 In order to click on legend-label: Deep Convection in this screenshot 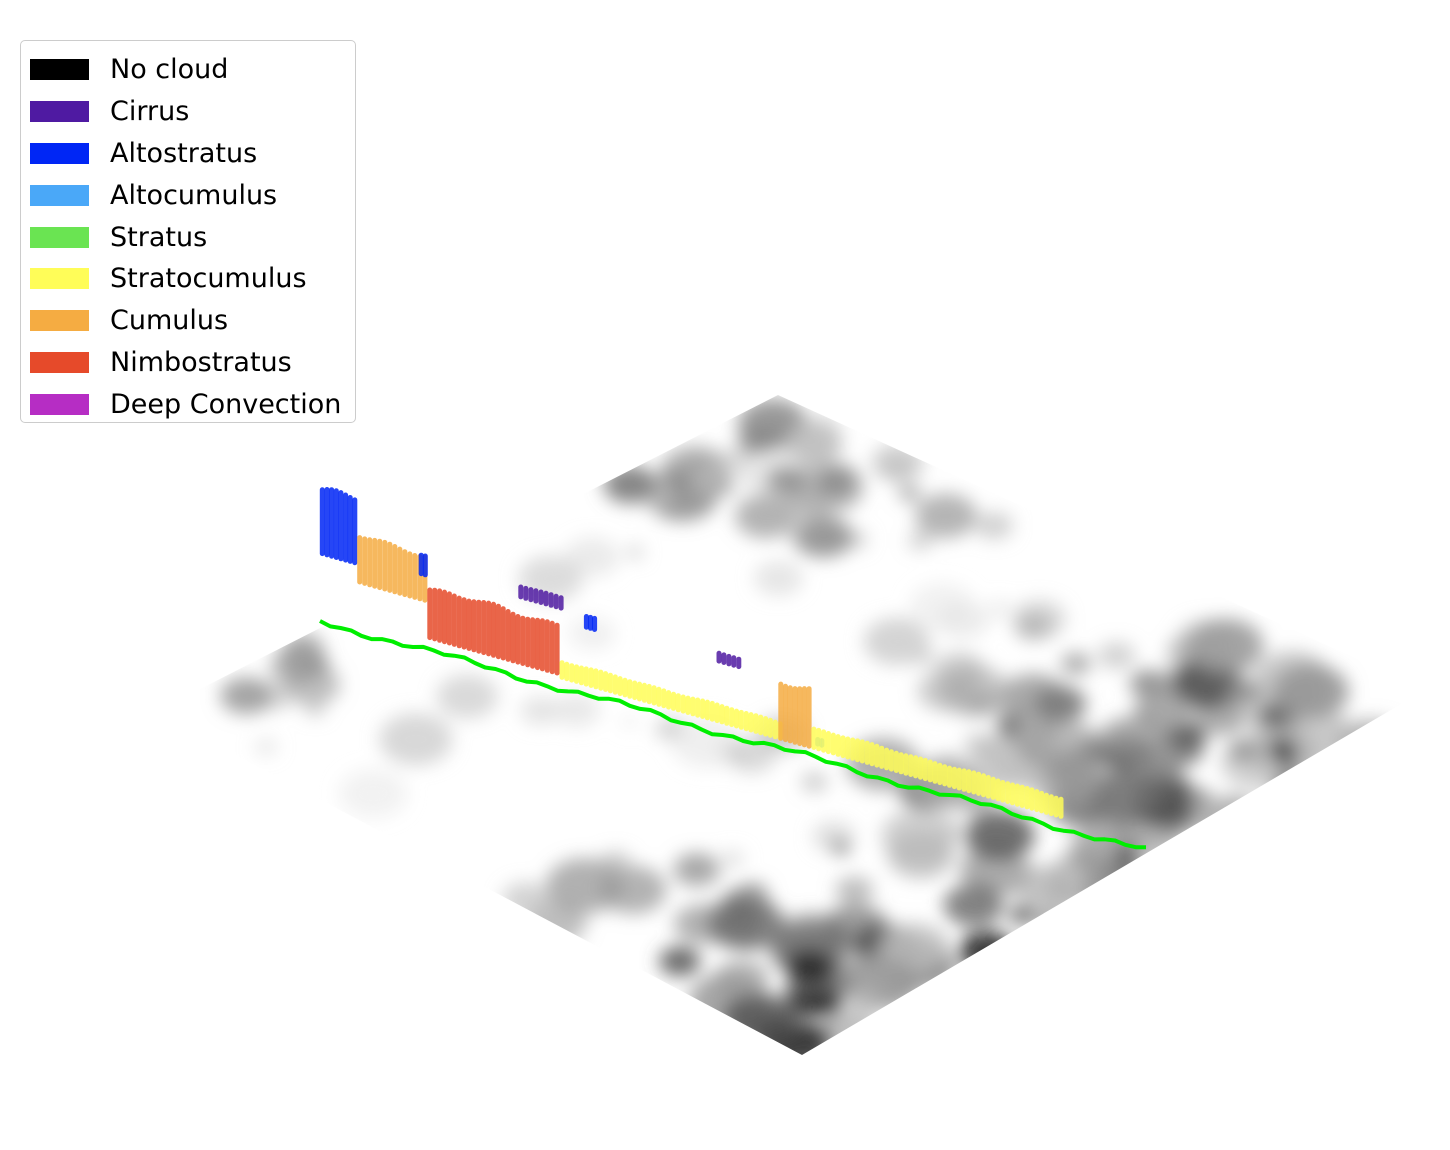, I will do `click(226, 404)`.